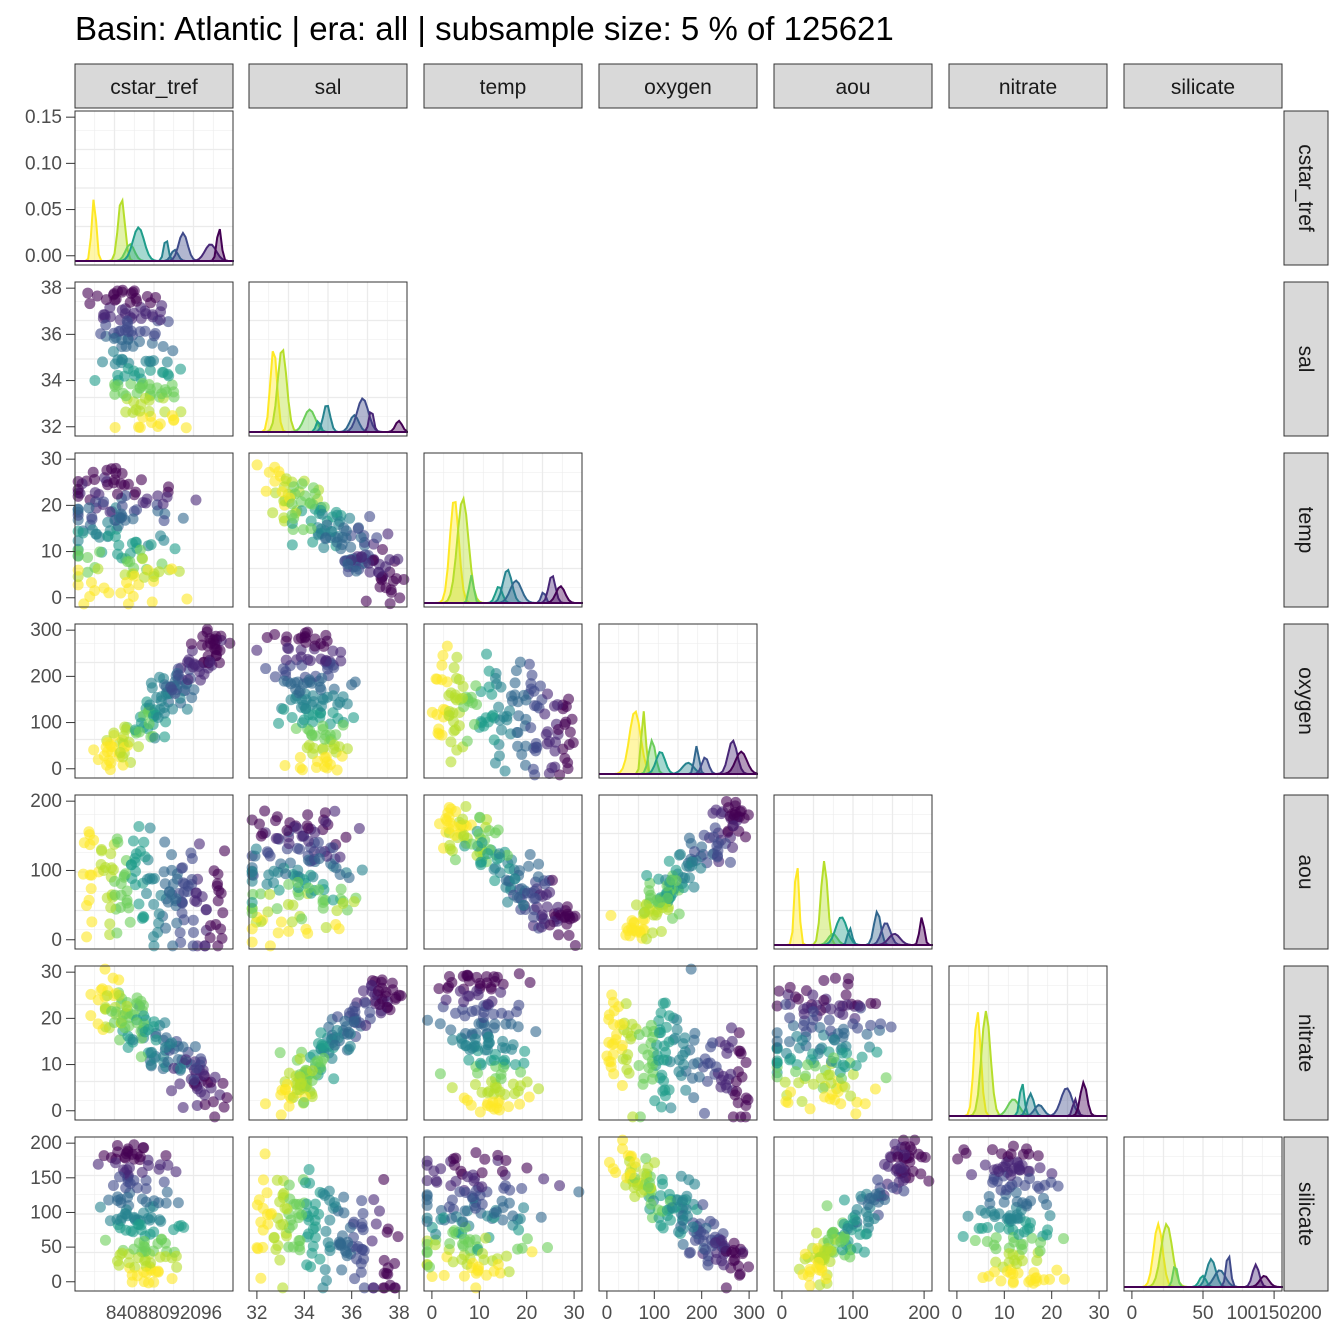  Describe the element at coordinates (678, 701) in the screenshot. I see `gridlines` at that location.